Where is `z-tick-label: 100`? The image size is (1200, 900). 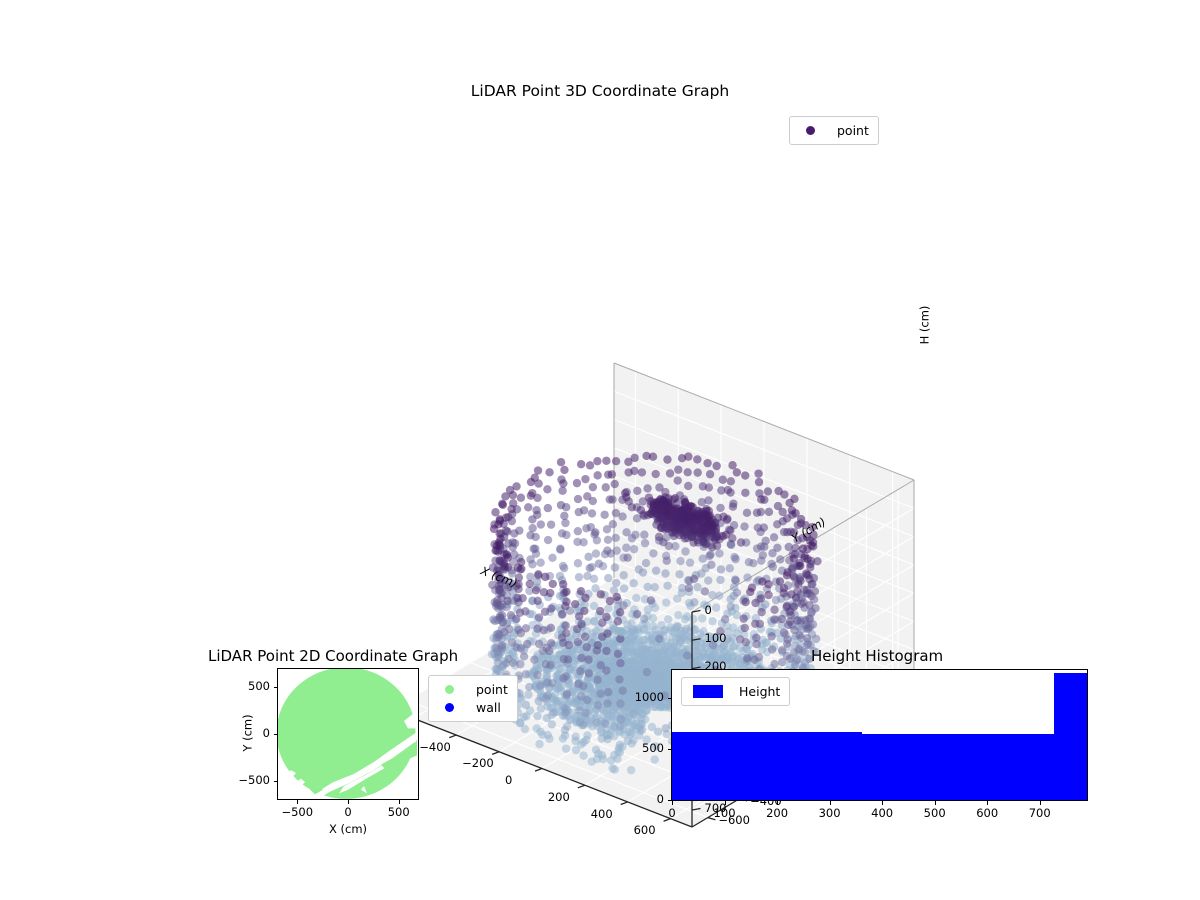 z-tick-label: 100 is located at coordinates (715, 637).